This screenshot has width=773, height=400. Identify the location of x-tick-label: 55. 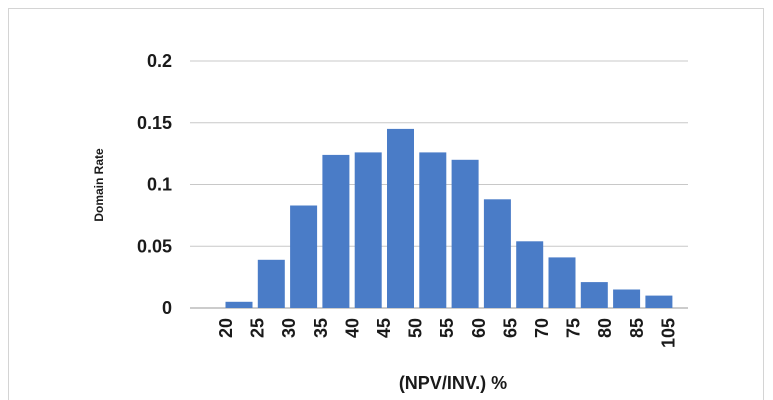
(447, 328).